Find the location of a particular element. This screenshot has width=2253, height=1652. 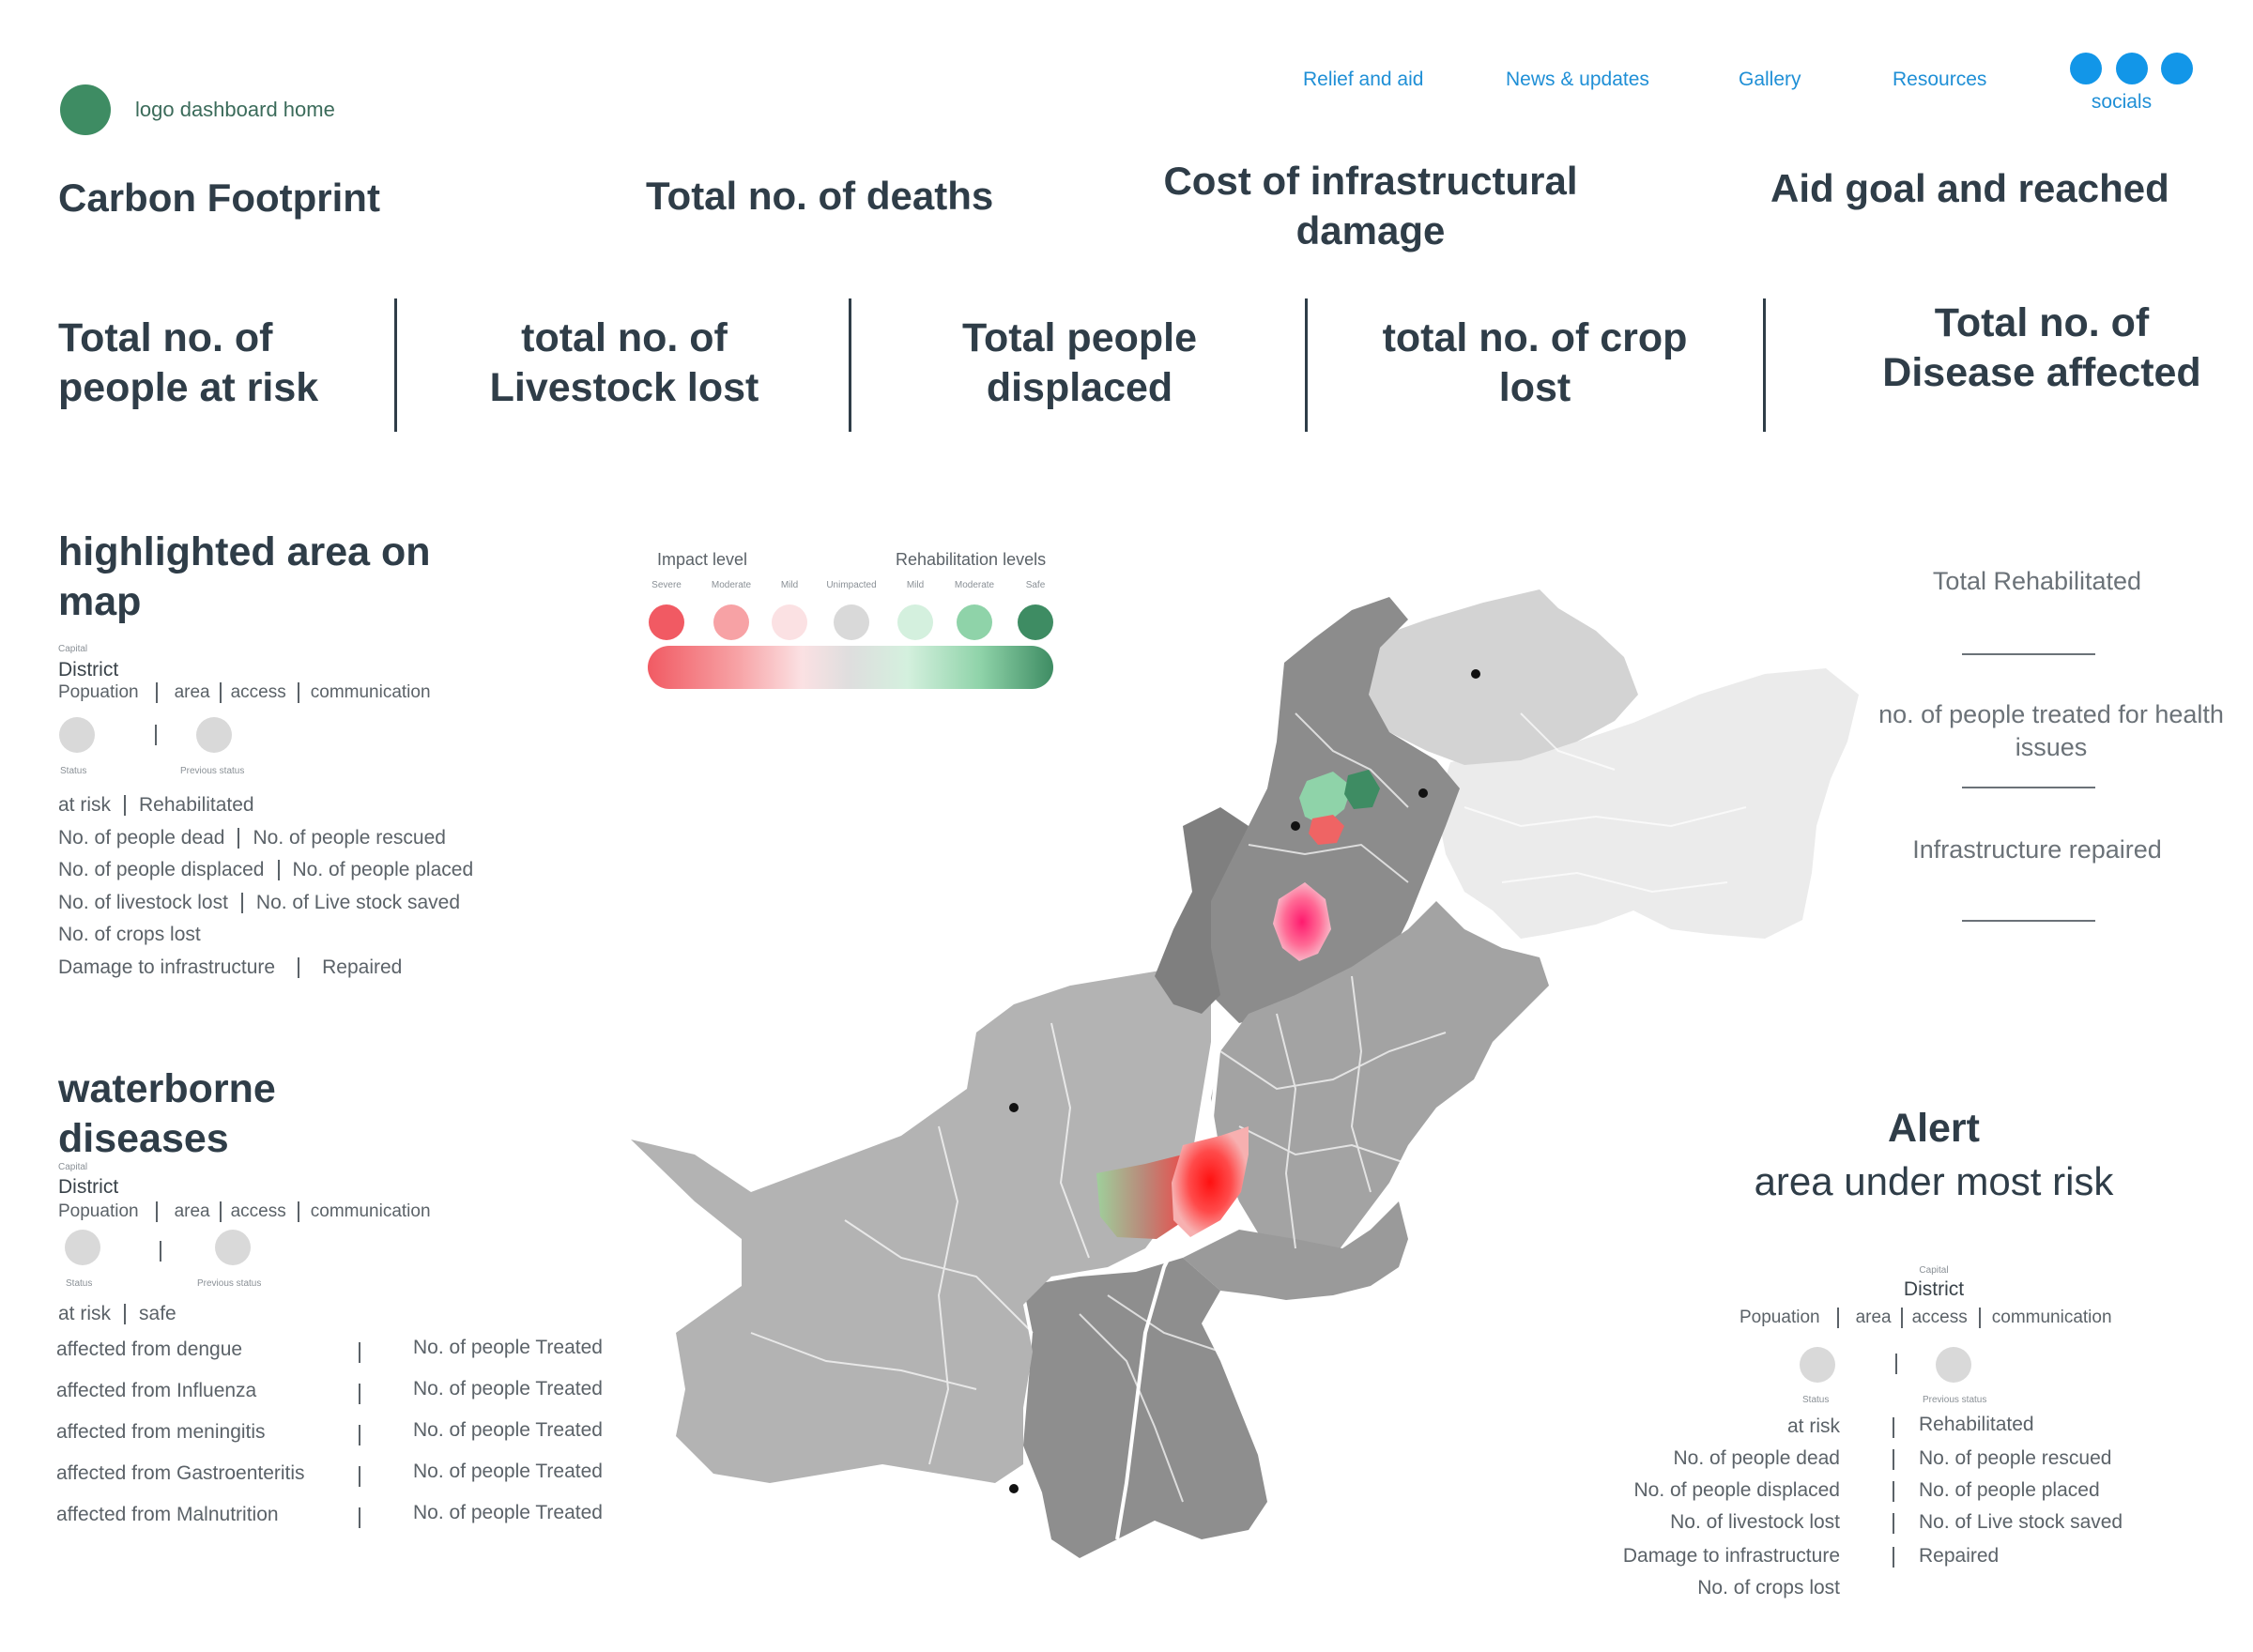

disease-row-gastroenteritis: affected from Gastroenteritis is located at coordinates (180, 1473).